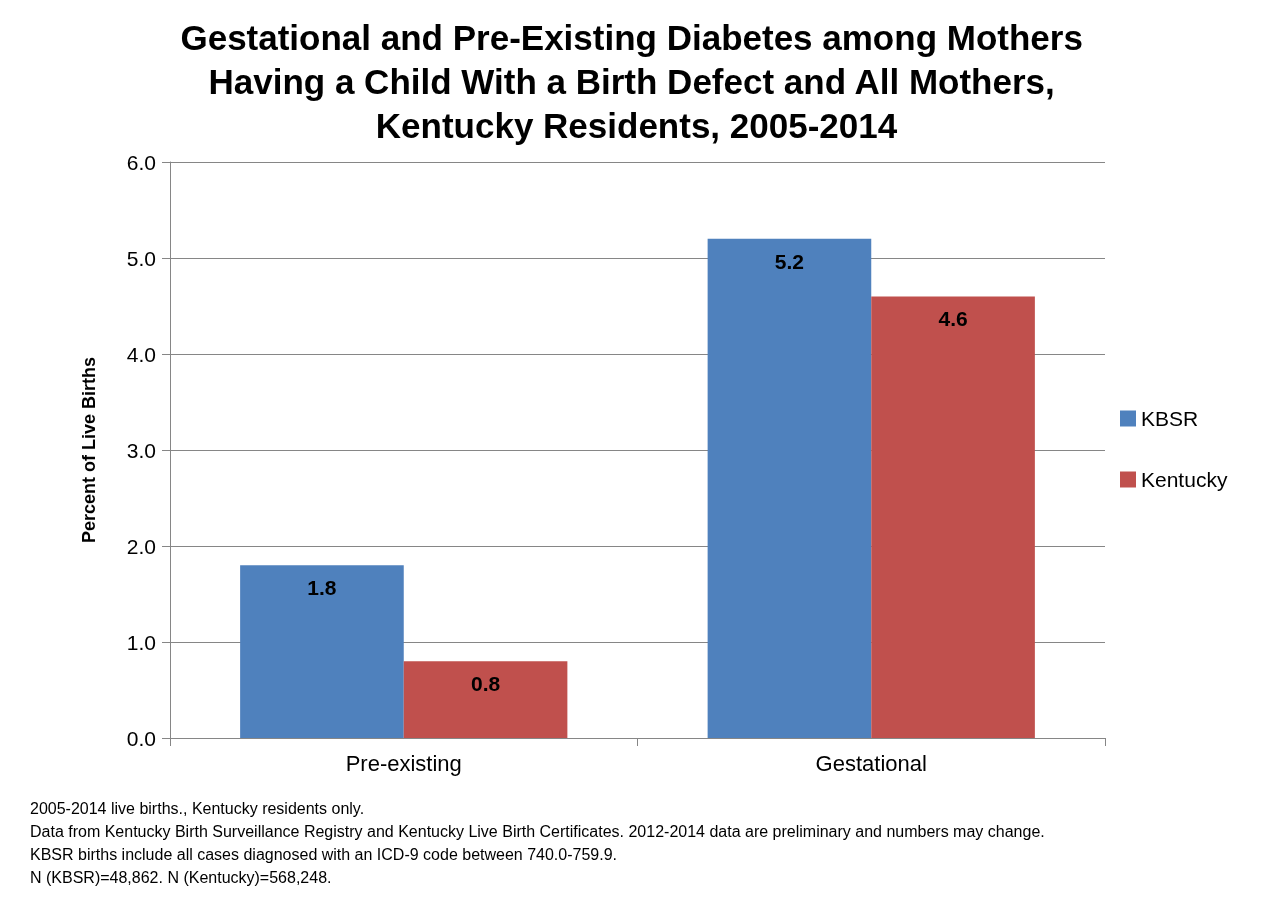  Describe the element at coordinates (141, 546) in the screenshot. I see `y-tick-label: 2.0` at that location.